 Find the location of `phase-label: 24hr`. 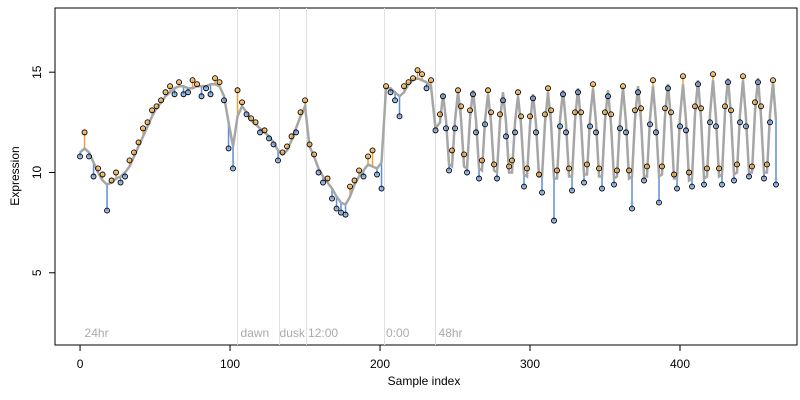

phase-label: 24hr is located at coordinates (97, 333).